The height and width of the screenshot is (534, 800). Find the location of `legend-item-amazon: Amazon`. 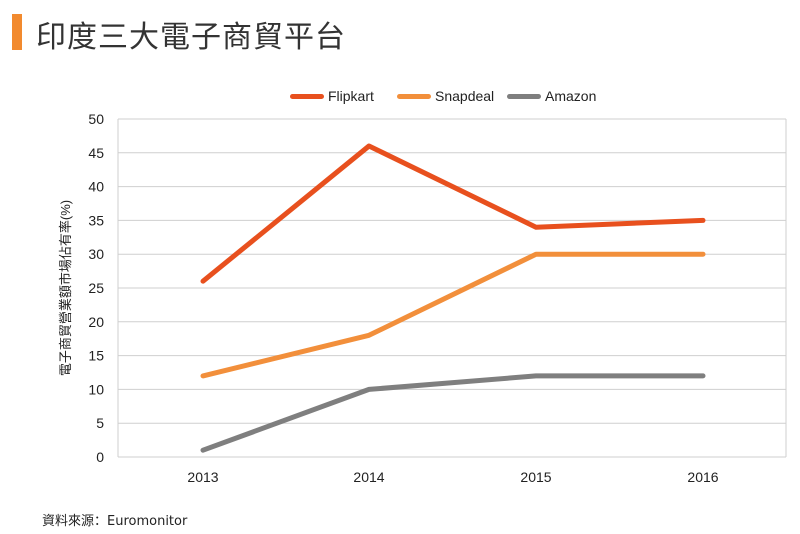

legend-item-amazon: Amazon is located at coordinates (551, 96).